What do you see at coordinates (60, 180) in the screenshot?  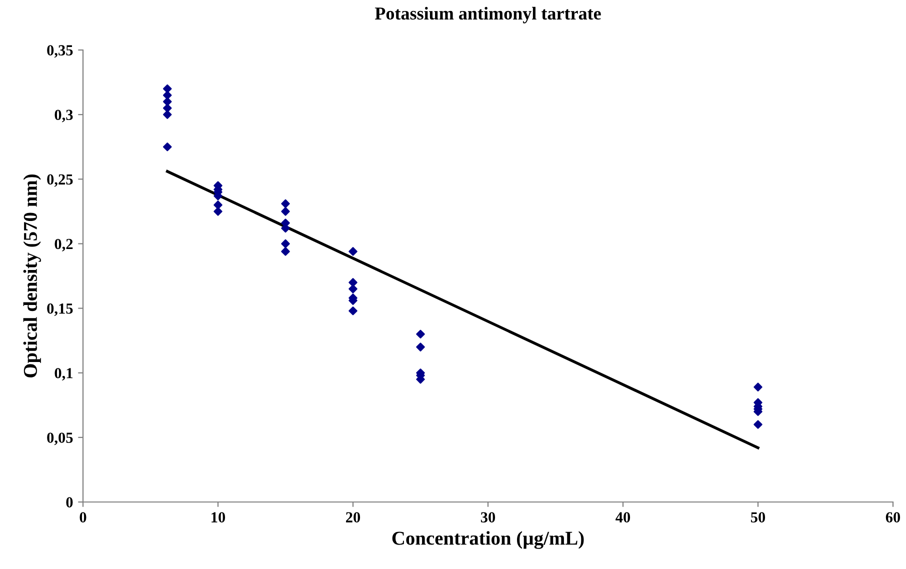 I see `y-tick-label: 0,25` at bounding box center [60, 180].